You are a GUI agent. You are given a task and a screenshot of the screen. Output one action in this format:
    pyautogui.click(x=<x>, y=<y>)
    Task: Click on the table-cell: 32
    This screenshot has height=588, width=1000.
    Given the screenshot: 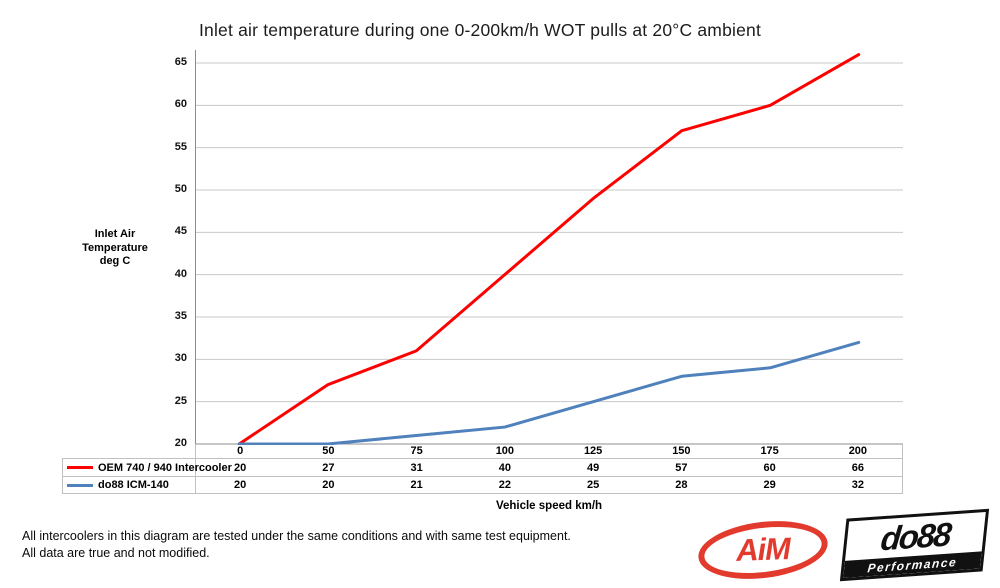 What is the action you would take?
    pyautogui.click(x=857, y=485)
    